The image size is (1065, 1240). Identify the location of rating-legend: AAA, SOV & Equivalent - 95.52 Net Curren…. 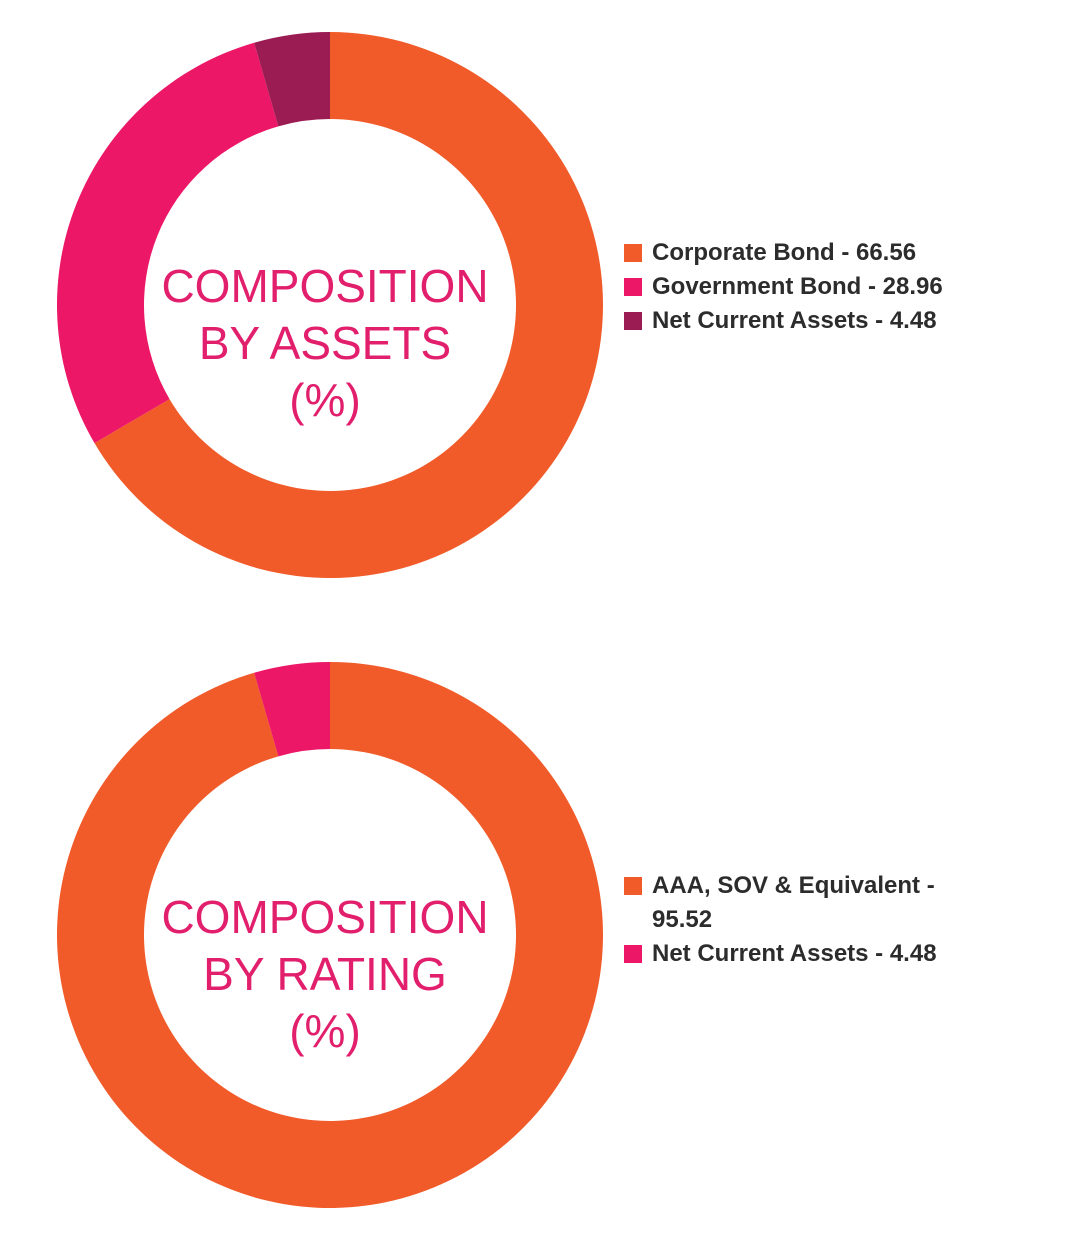
(802, 920).